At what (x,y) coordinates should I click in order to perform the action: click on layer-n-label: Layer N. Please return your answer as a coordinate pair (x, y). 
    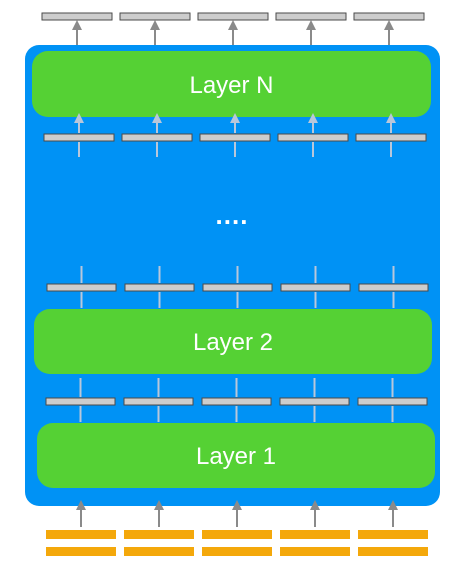
    Looking at the image, I should click on (231, 85).